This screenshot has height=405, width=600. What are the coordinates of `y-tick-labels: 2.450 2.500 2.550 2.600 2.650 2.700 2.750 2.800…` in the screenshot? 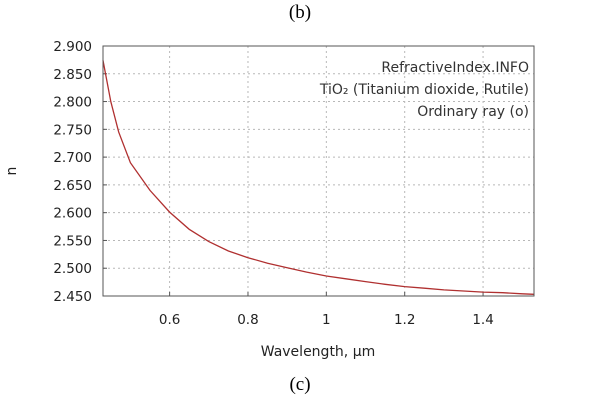 It's located at (72, 172).